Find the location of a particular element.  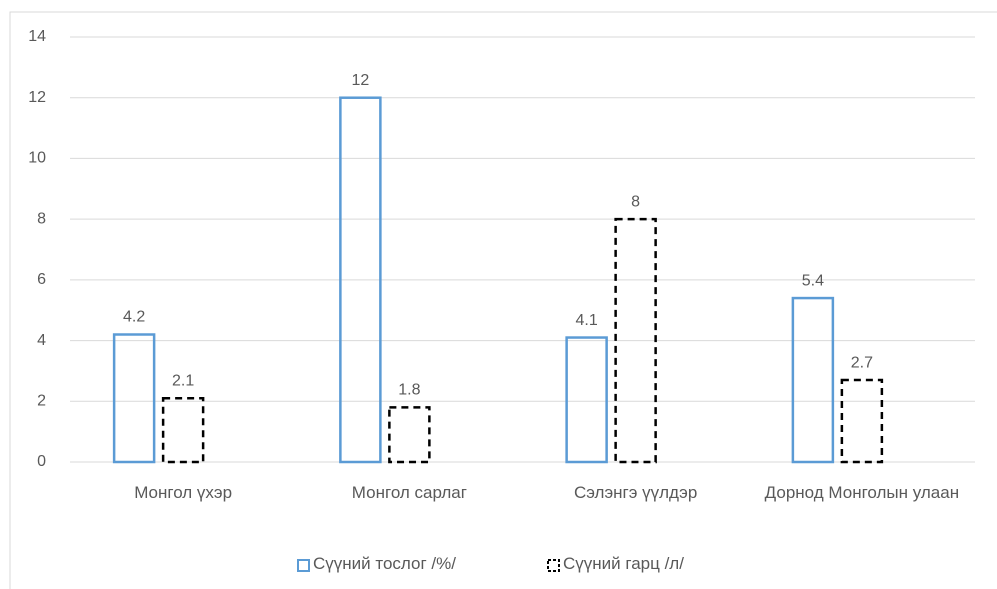

x-tick-label: Дорнод Монголын улаан is located at coordinates (862, 492).